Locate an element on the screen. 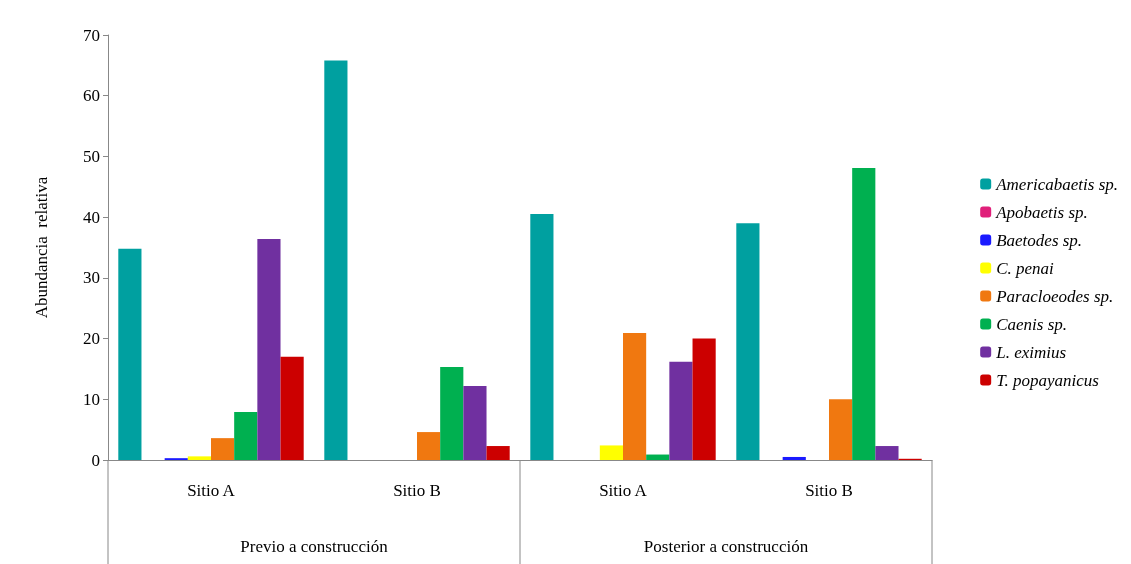  y-tick-label: 10 is located at coordinates (91, 399).